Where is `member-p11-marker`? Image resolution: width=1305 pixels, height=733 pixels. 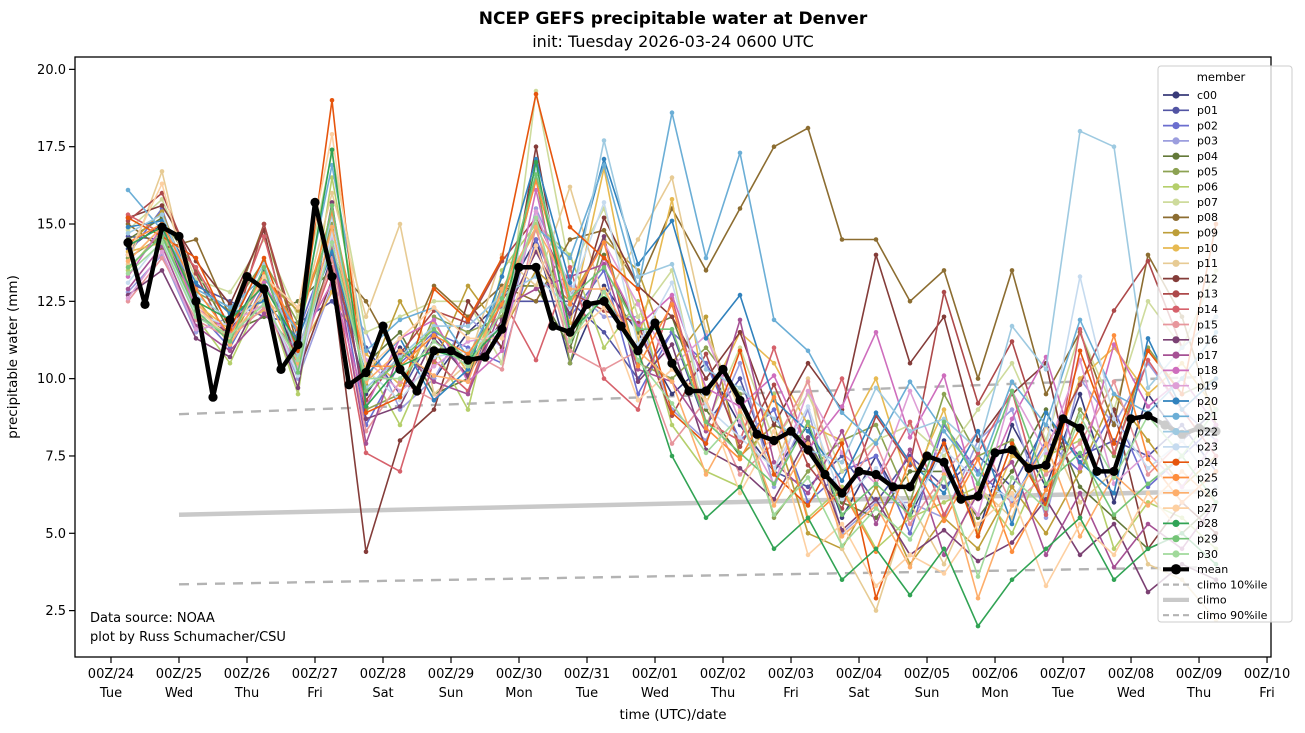 member-p11-marker is located at coordinates (570, 187).